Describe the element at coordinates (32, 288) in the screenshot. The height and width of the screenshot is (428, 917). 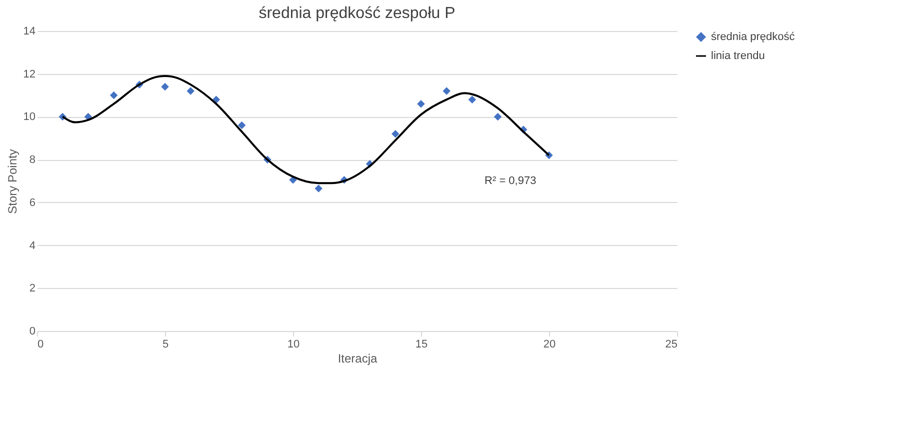
I see `y-tick-label: 2` at that location.